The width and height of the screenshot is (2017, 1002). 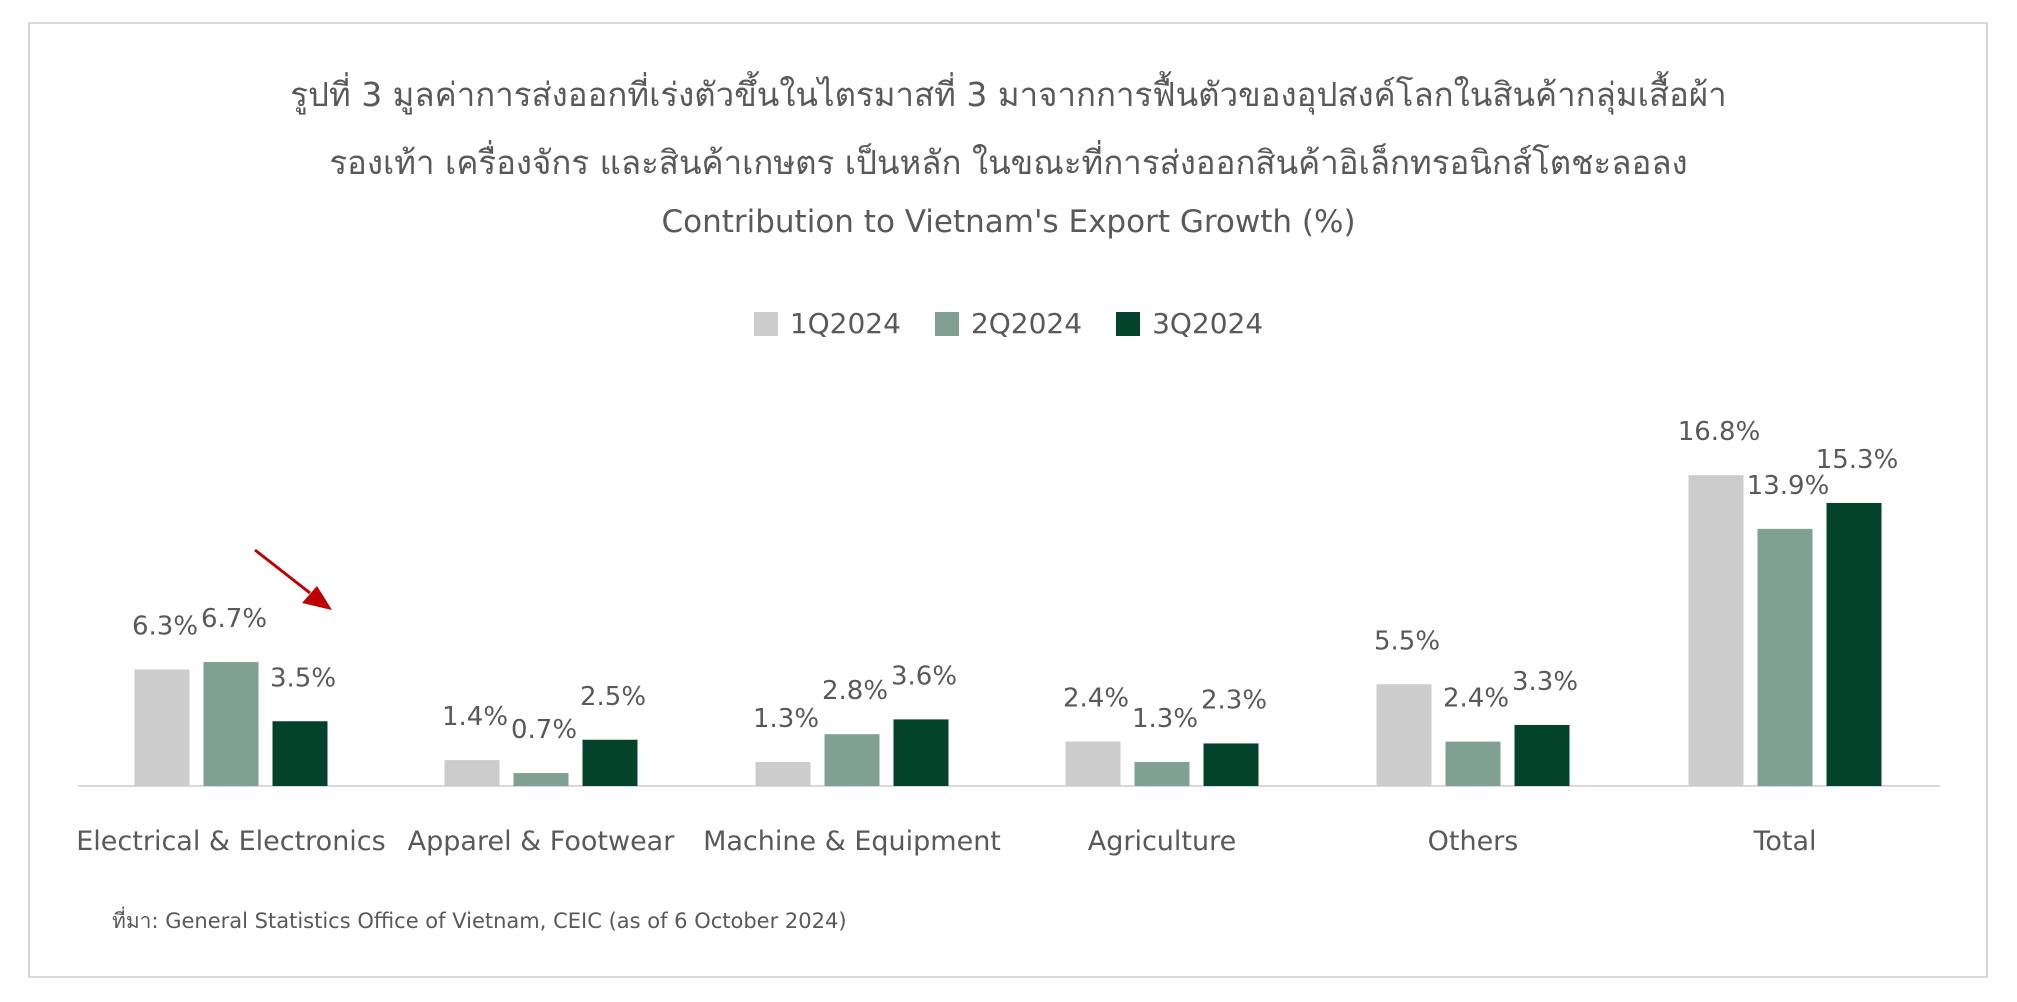 What do you see at coordinates (475, 717) in the screenshot?
I see `data-label-apparel-footwear-1q2024: 1.4%` at bounding box center [475, 717].